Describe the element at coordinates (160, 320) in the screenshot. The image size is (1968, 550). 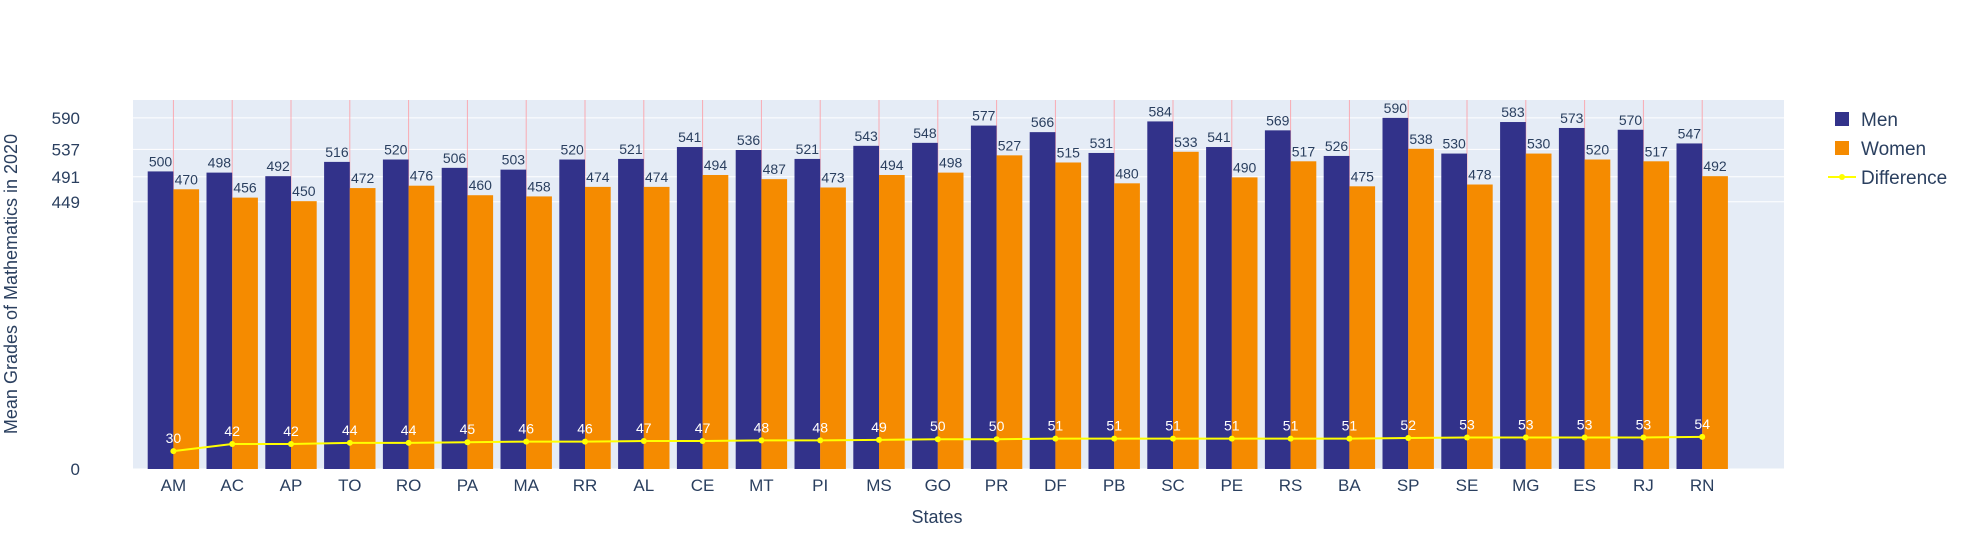
I see `bar-men-am` at that location.